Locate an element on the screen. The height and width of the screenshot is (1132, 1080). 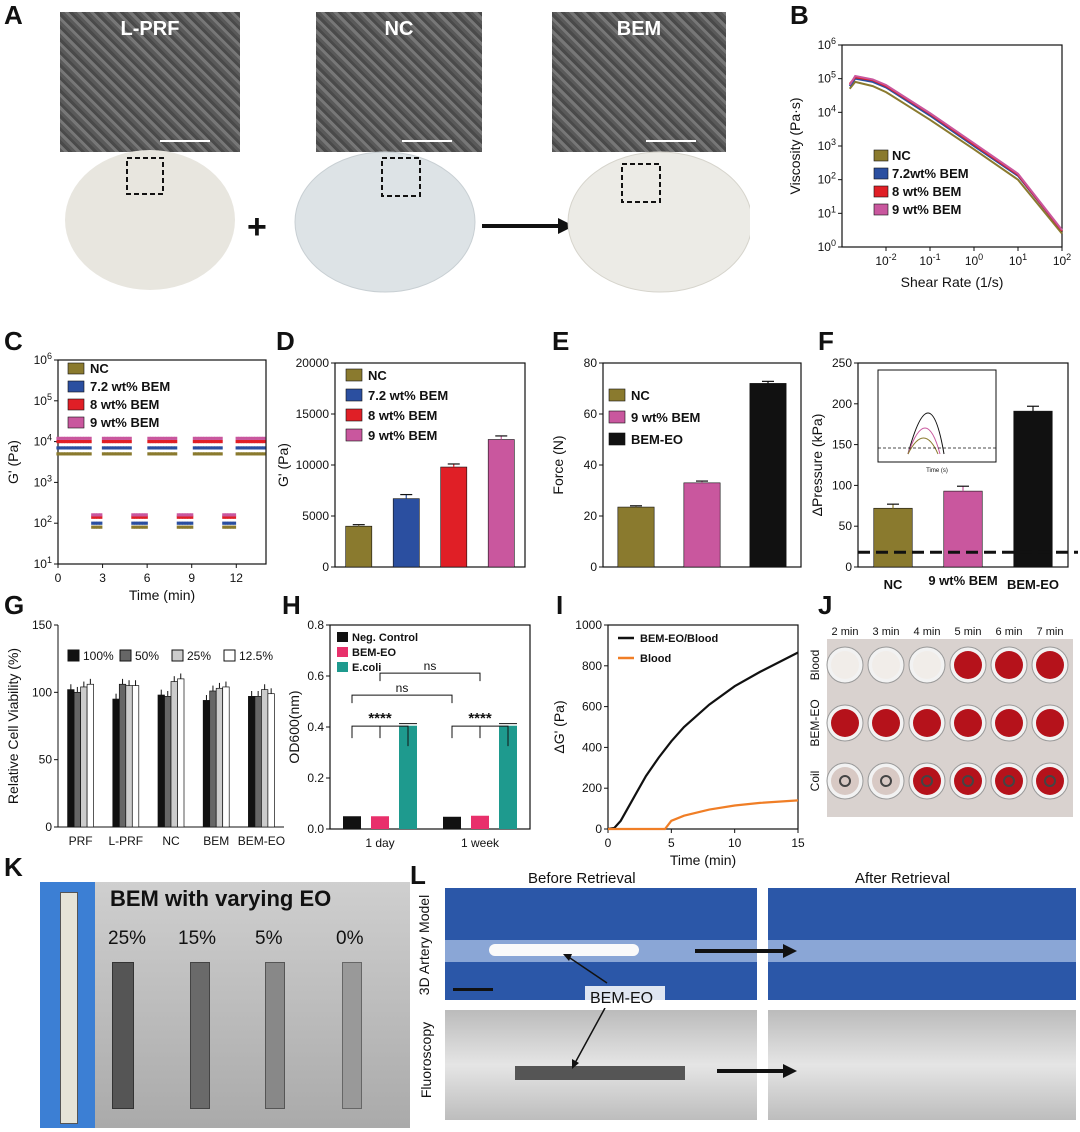
legend-label: 12.5% is located at coordinates (256, 656).